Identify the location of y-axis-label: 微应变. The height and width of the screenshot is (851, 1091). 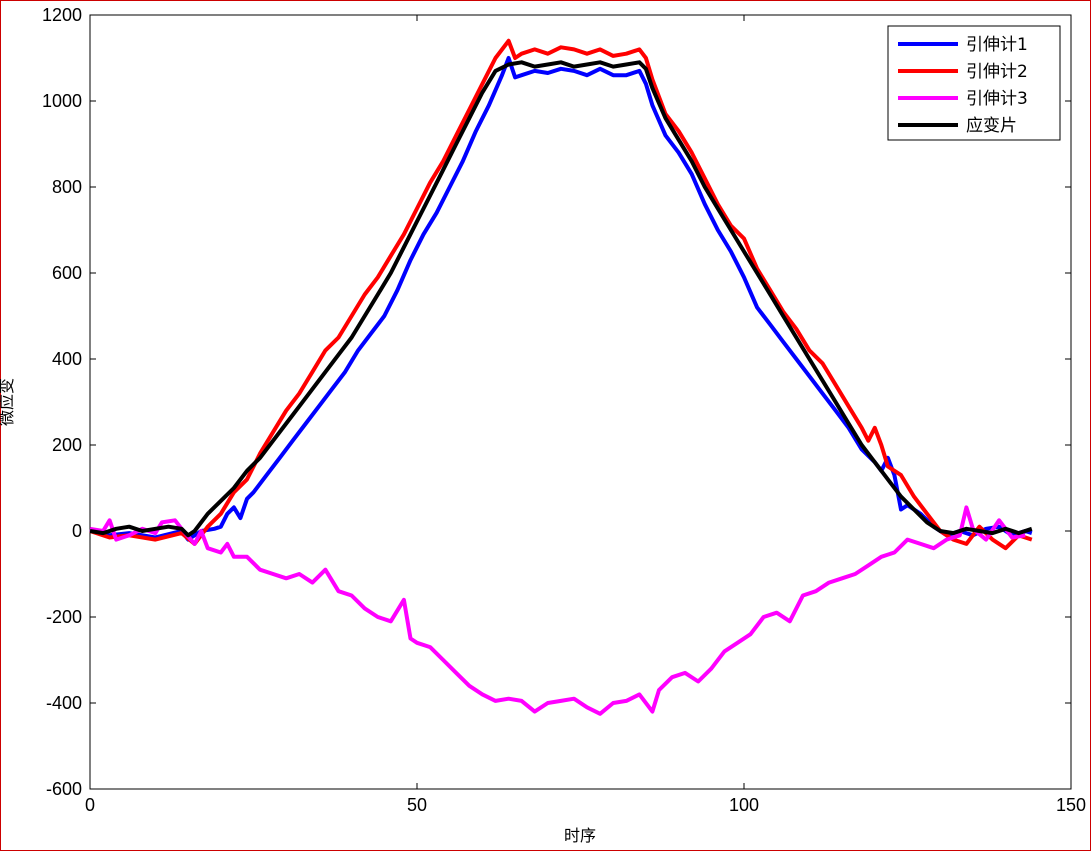
(8, 402).